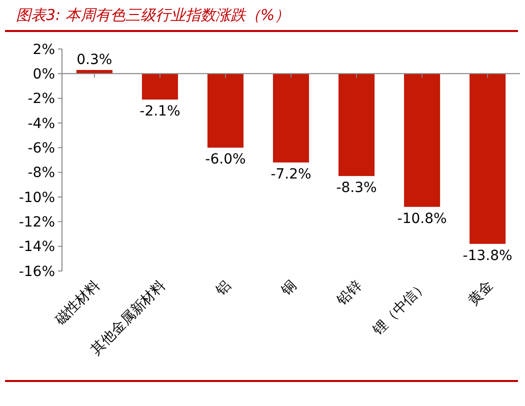 The height and width of the screenshot is (406, 525). What do you see at coordinates (356, 188) in the screenshot?
I see `data-label: -8.3%` at bounding box center [356, 188].